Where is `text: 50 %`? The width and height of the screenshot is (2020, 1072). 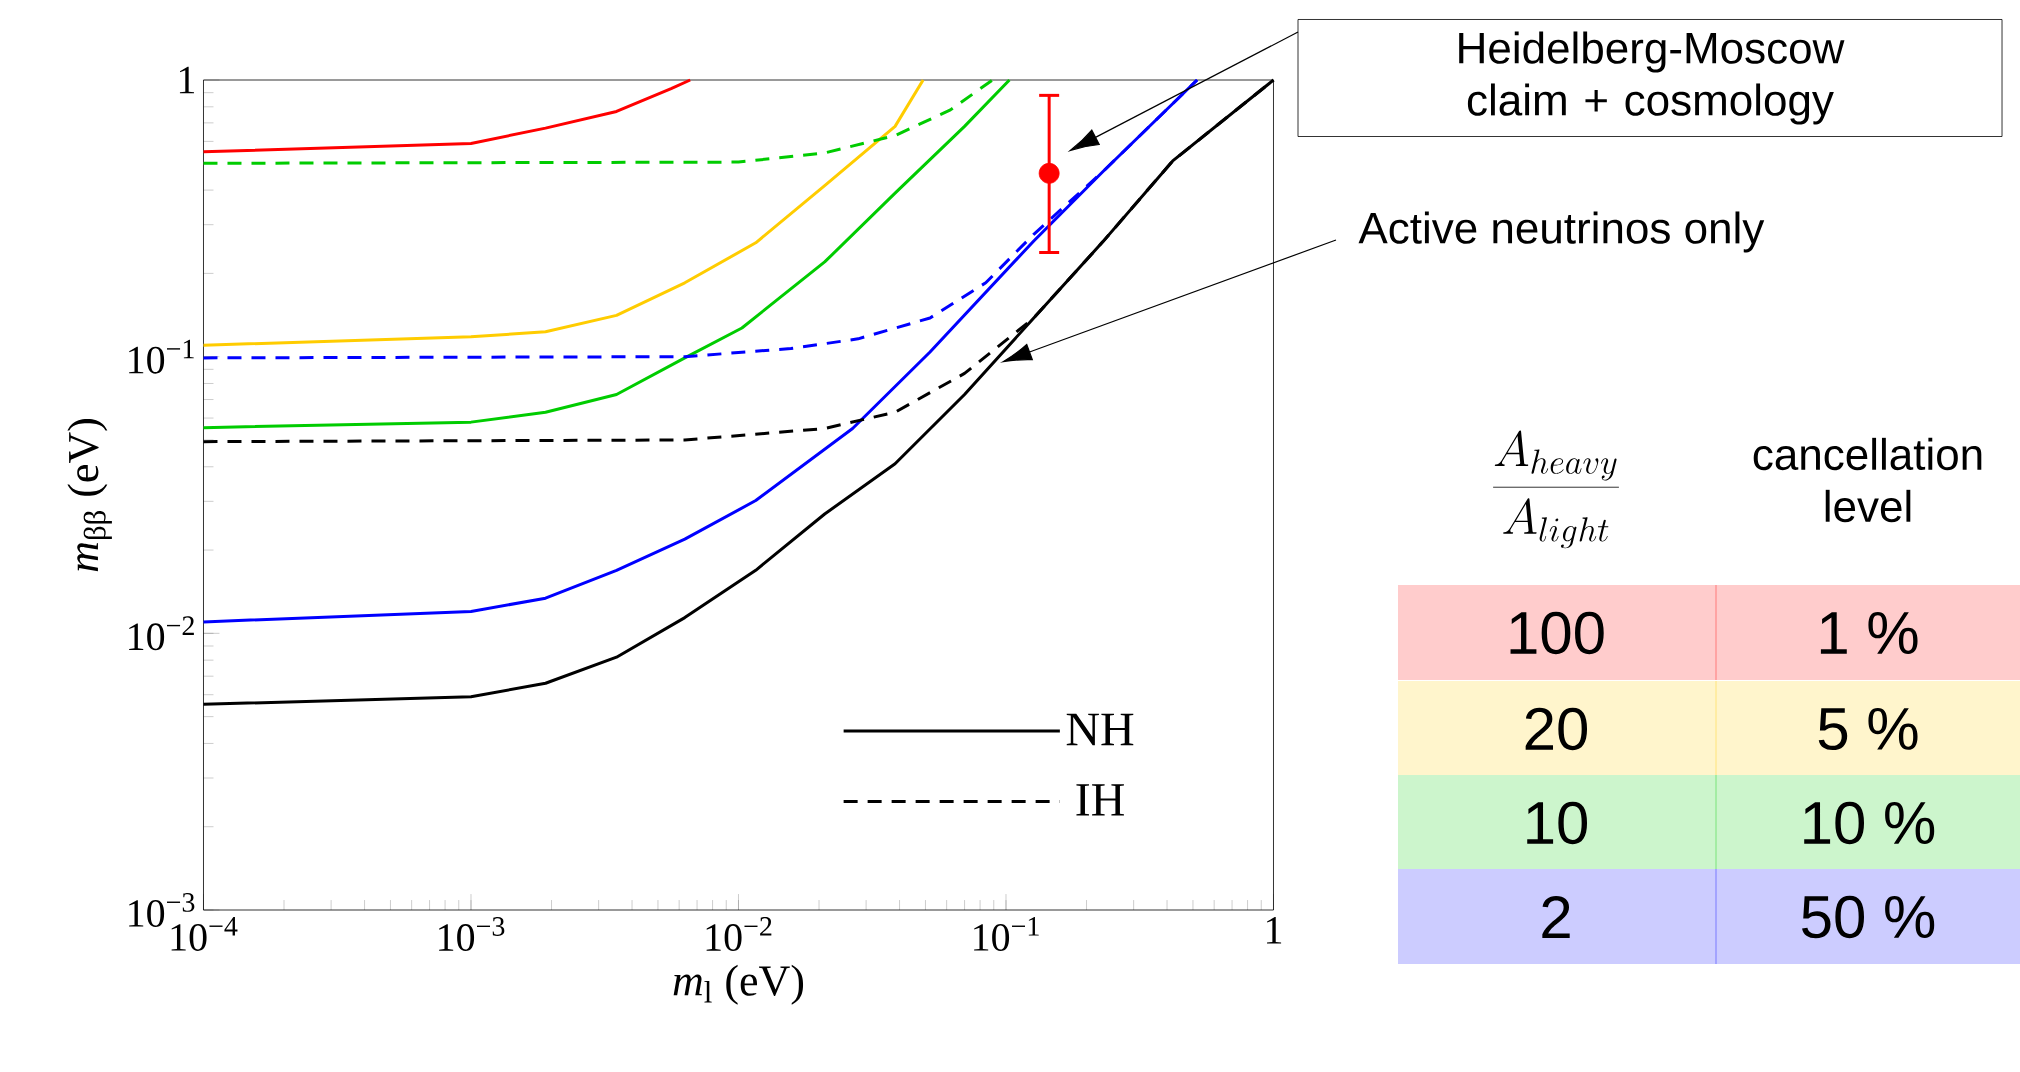
text: 50 % is located at coordinates (1868, 917).